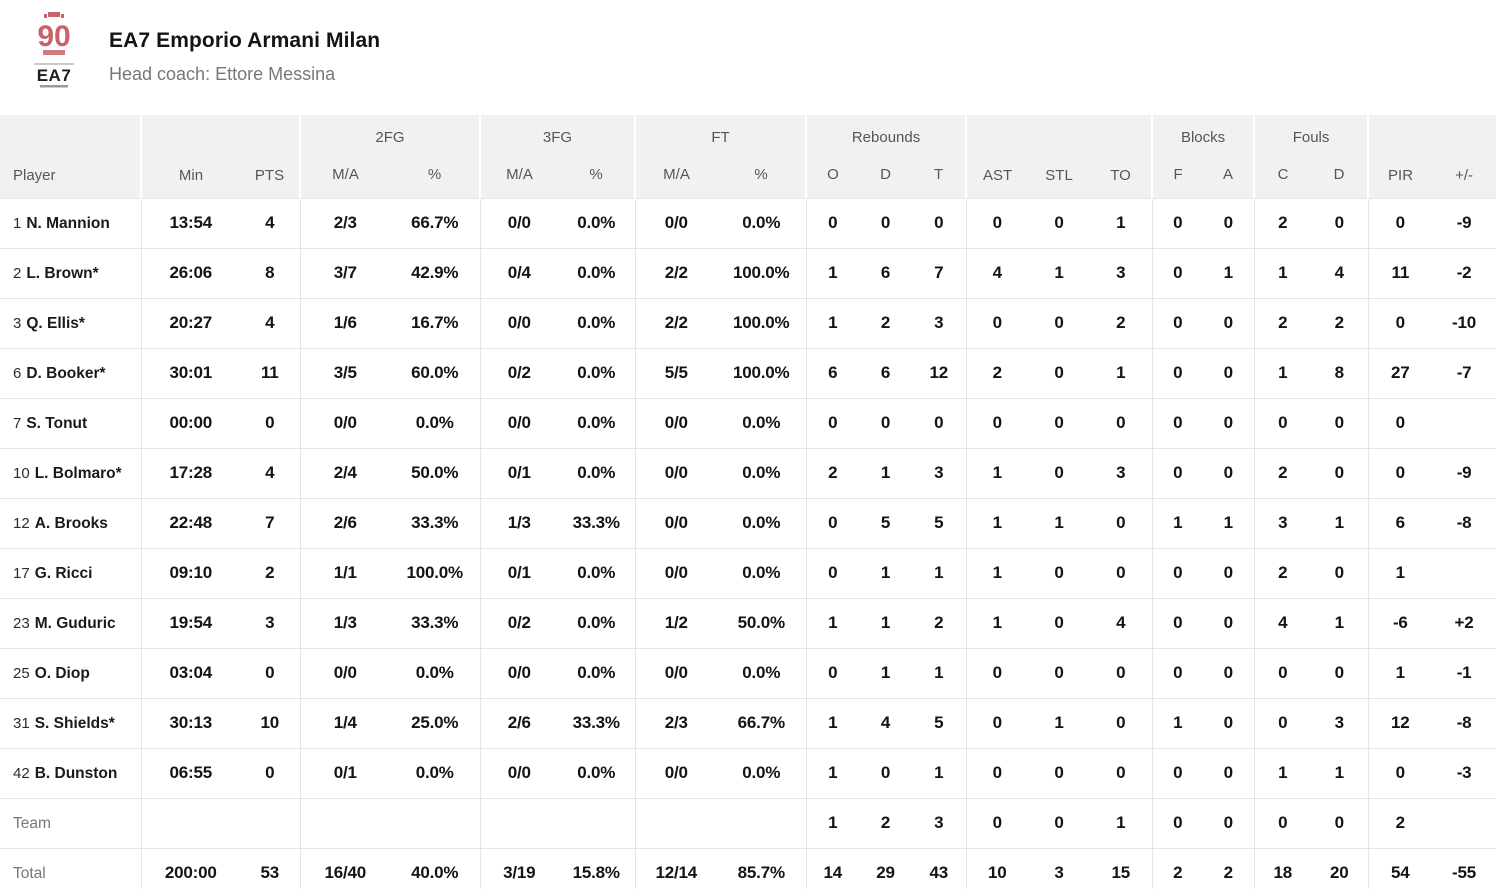  What do you see at coordinates (63, 573) in the screenshot?
I see `player-name: G. Ricci` at bounding box center [63, 573].